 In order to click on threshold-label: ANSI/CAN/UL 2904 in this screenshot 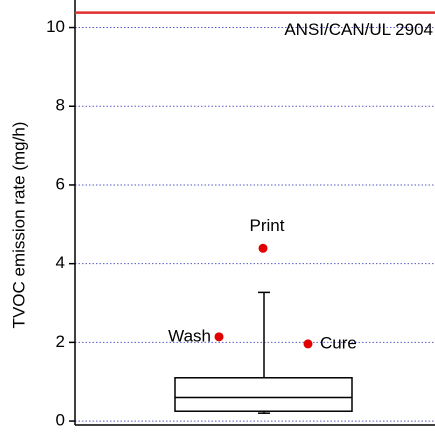, I will do `click(358, 29)`.